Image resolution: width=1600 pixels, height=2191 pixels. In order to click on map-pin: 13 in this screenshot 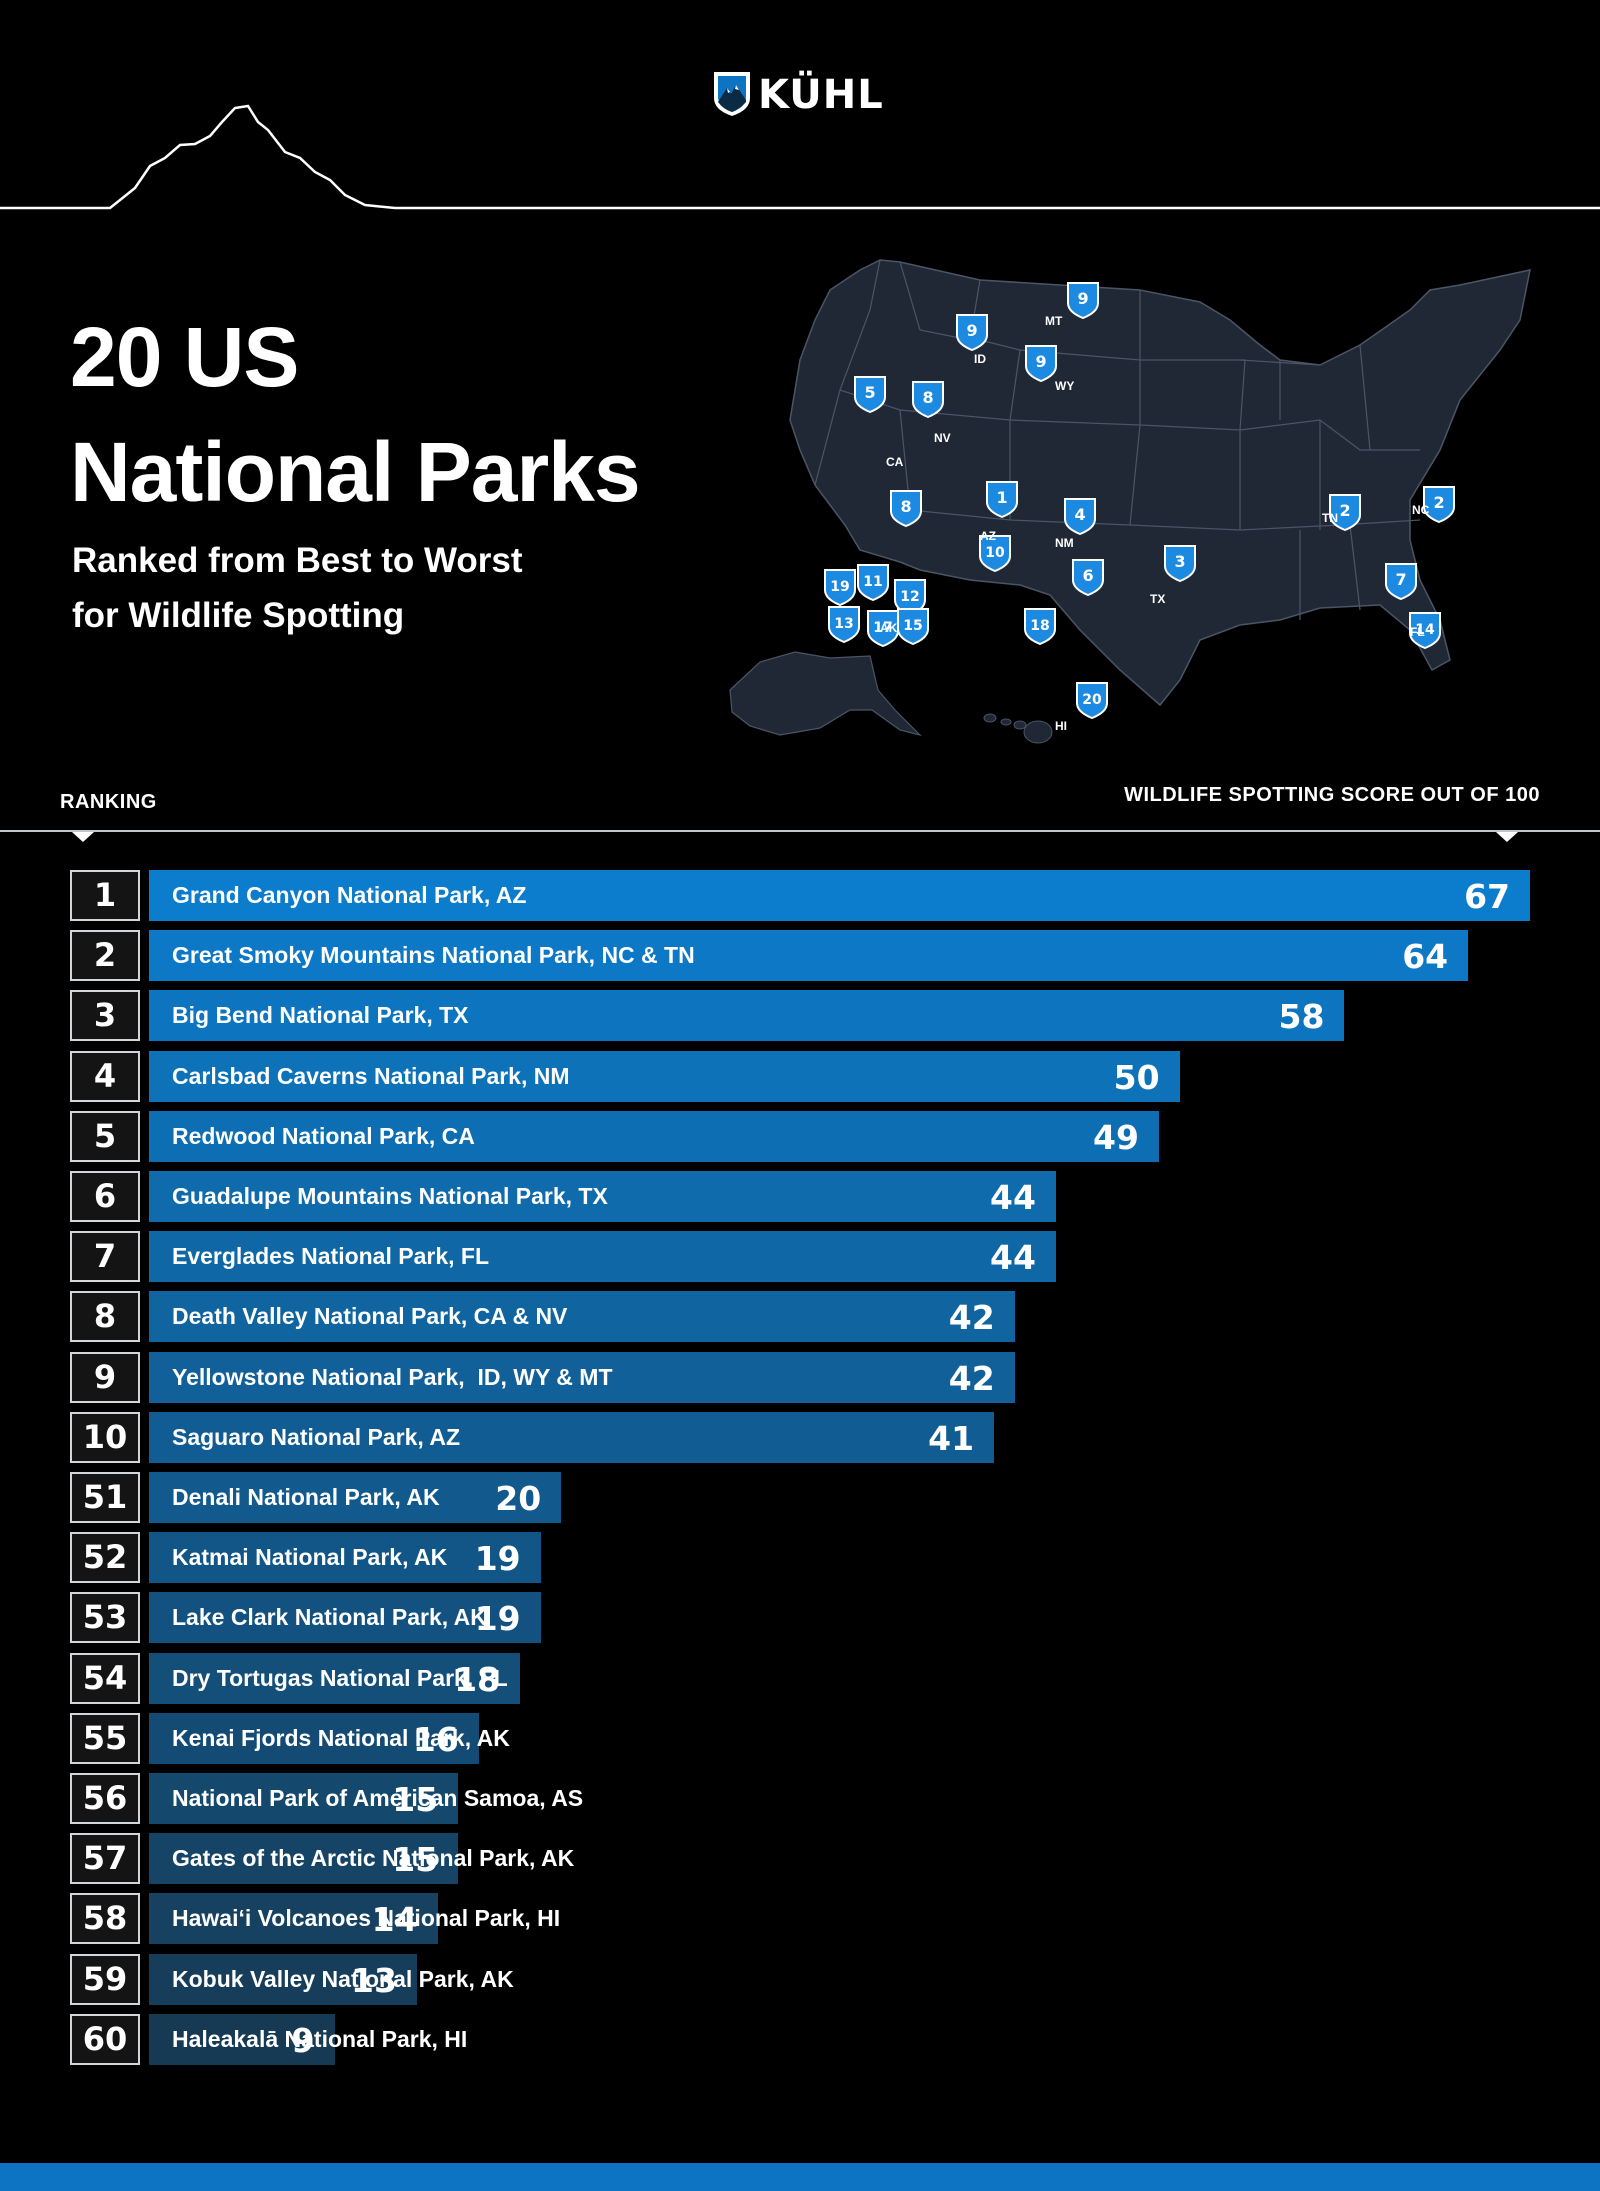, I will do `click(844, 625)`.